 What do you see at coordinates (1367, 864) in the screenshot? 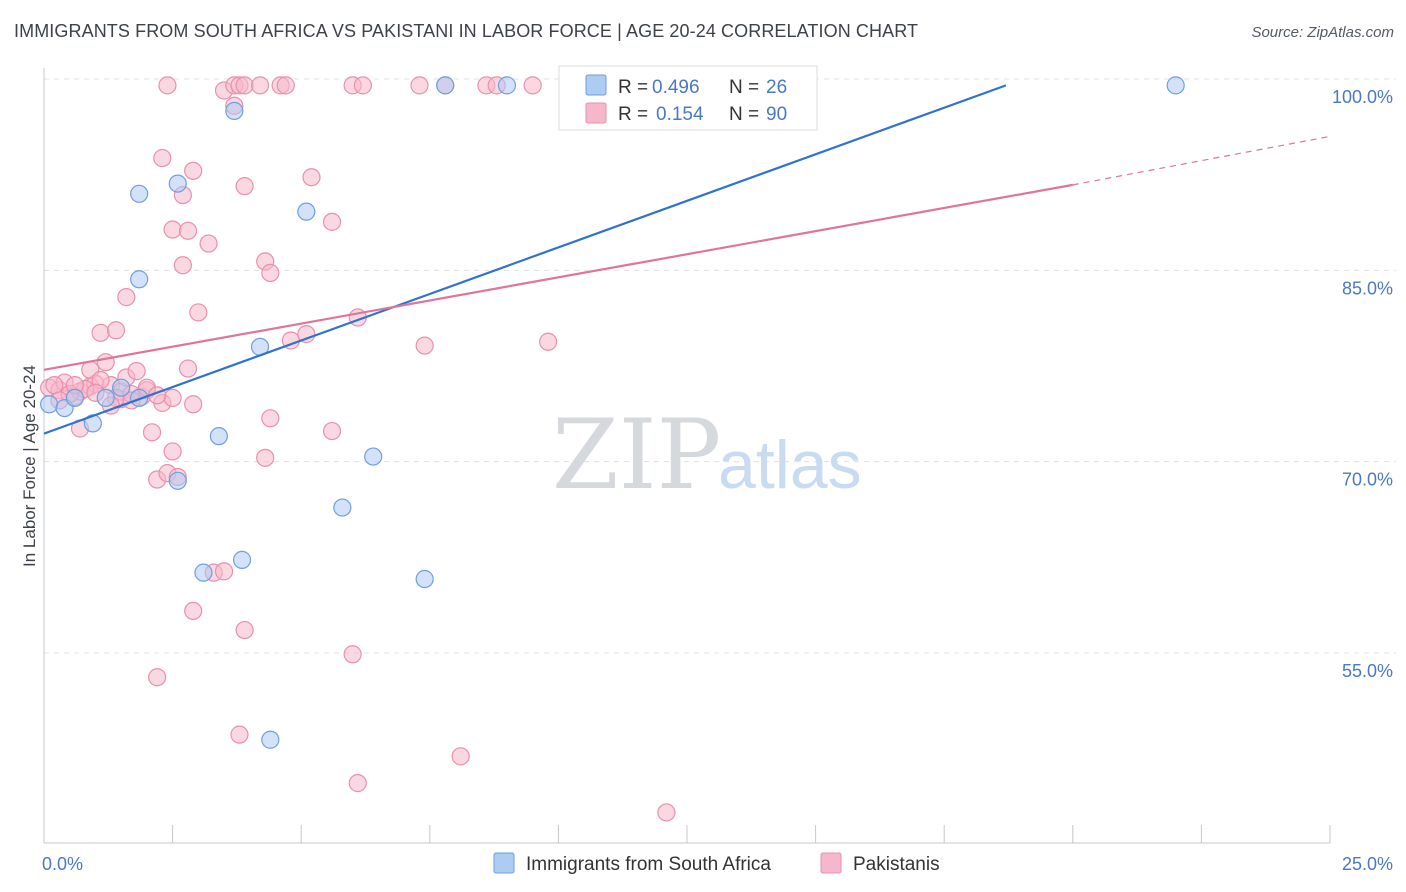
I see `x-tick-label-1: 25.0%` at bounding box center [1367, 864].